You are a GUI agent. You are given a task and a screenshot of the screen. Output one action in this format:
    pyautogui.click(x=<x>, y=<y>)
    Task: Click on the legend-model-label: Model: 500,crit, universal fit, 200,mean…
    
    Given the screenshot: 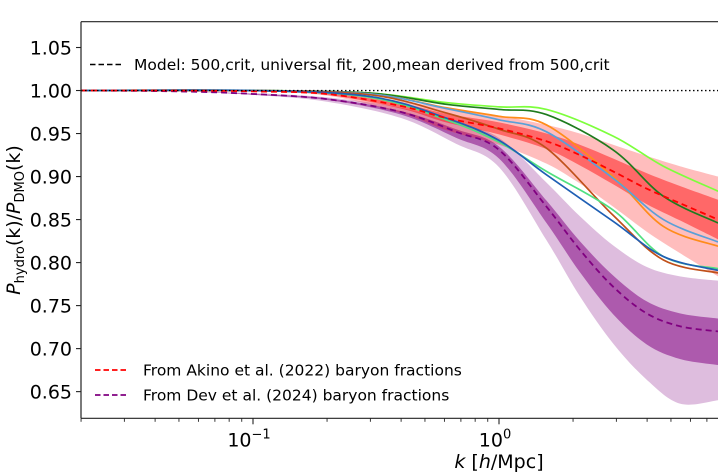 What is the action you would take?
    pyautogui.click(x=372, y=65)
    